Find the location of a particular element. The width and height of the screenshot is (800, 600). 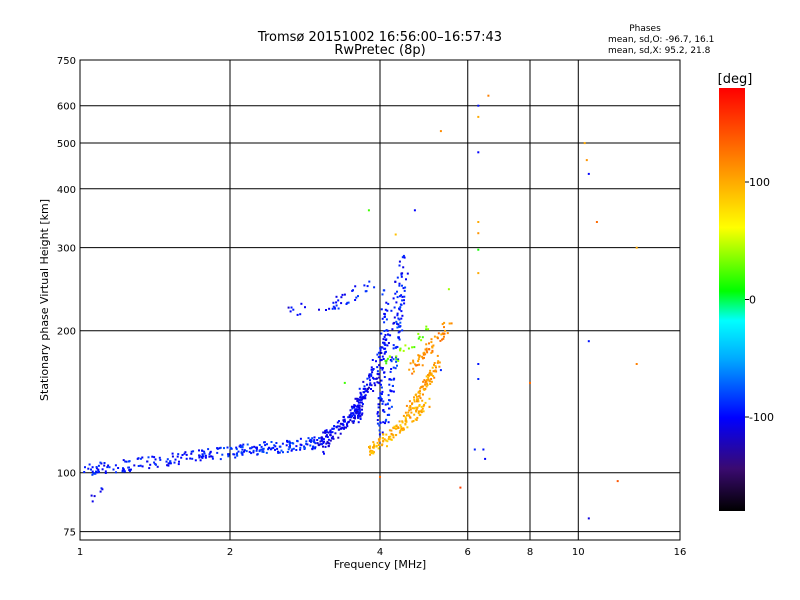

y-tick-label: 600 is located at coordinates (66, 107).